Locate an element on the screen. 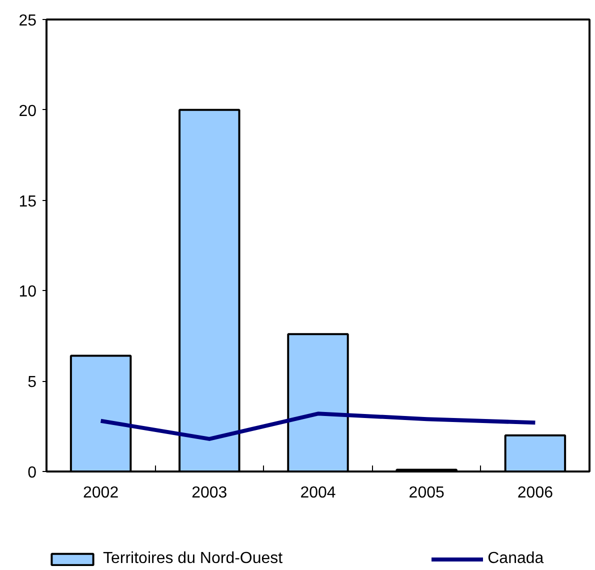 Image resolution: width=595 pixels, height=570 pixels. y-tick-label: 0 is located at coordinates (32, 473).